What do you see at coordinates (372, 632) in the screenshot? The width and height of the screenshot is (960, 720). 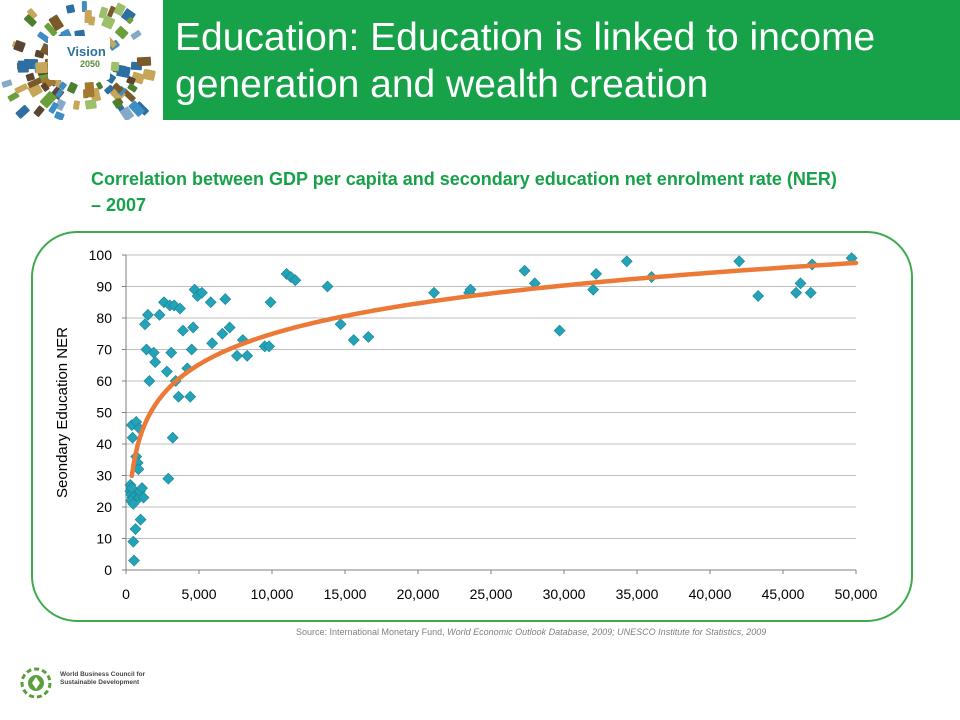 I see `source-prefix: Source: International Monetary Fund,` at bounding box center [372, 632].